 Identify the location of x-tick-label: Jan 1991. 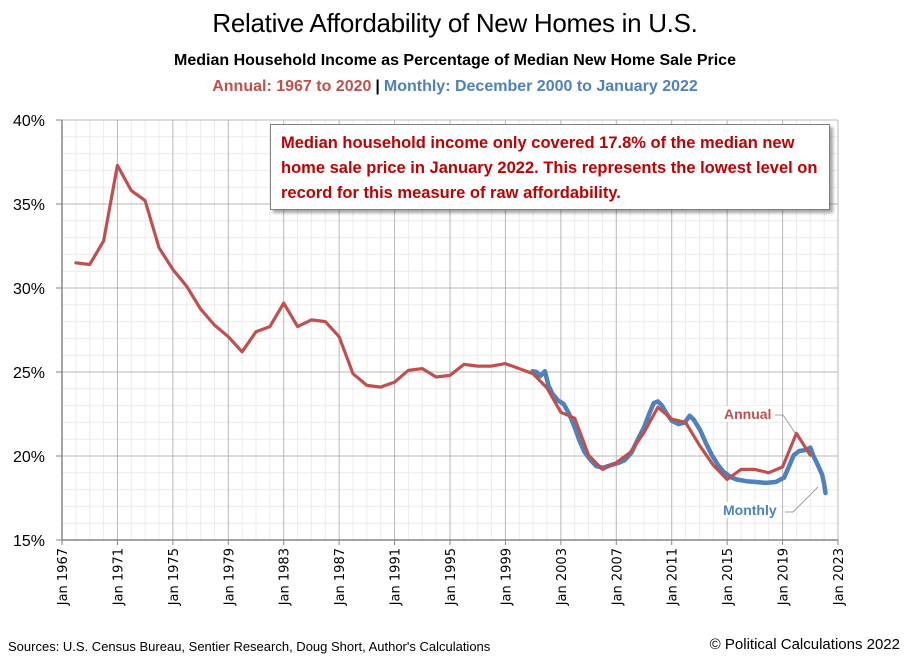
(396, 577).